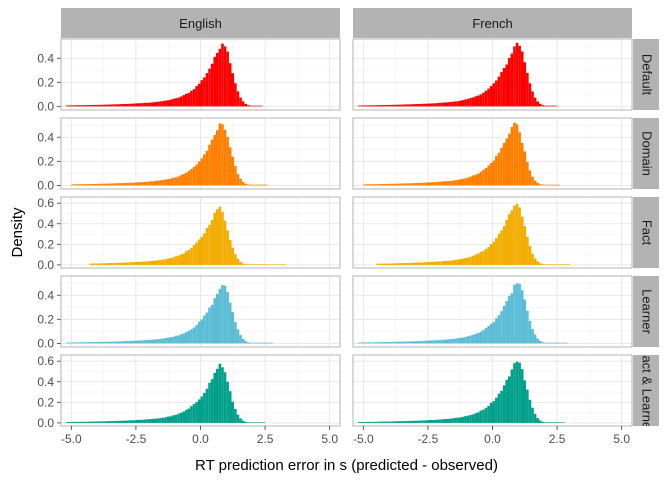 The image size is (672, 480). I want to click on y-tick-label: 0.0, so click(45, 343).